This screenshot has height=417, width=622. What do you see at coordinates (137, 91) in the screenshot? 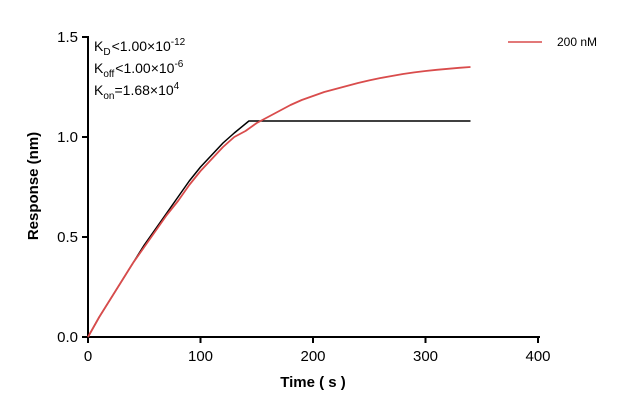
I see `annotation-kon: Kon=1.68×104` at bounding box center [137, 91].